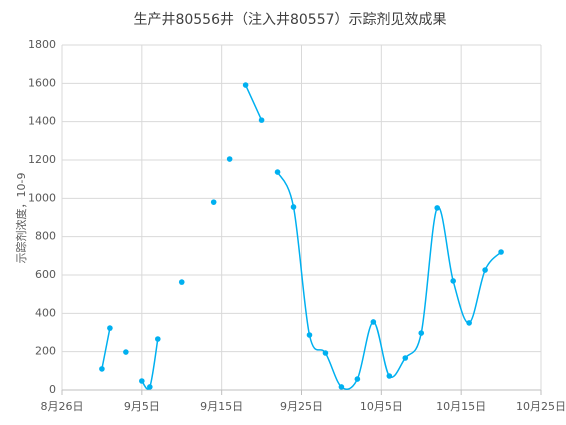  What do you see at coordinates (42, 44) in the screenshot?
I see `y-tick-label: 1800` at bounding box center [42, 44].